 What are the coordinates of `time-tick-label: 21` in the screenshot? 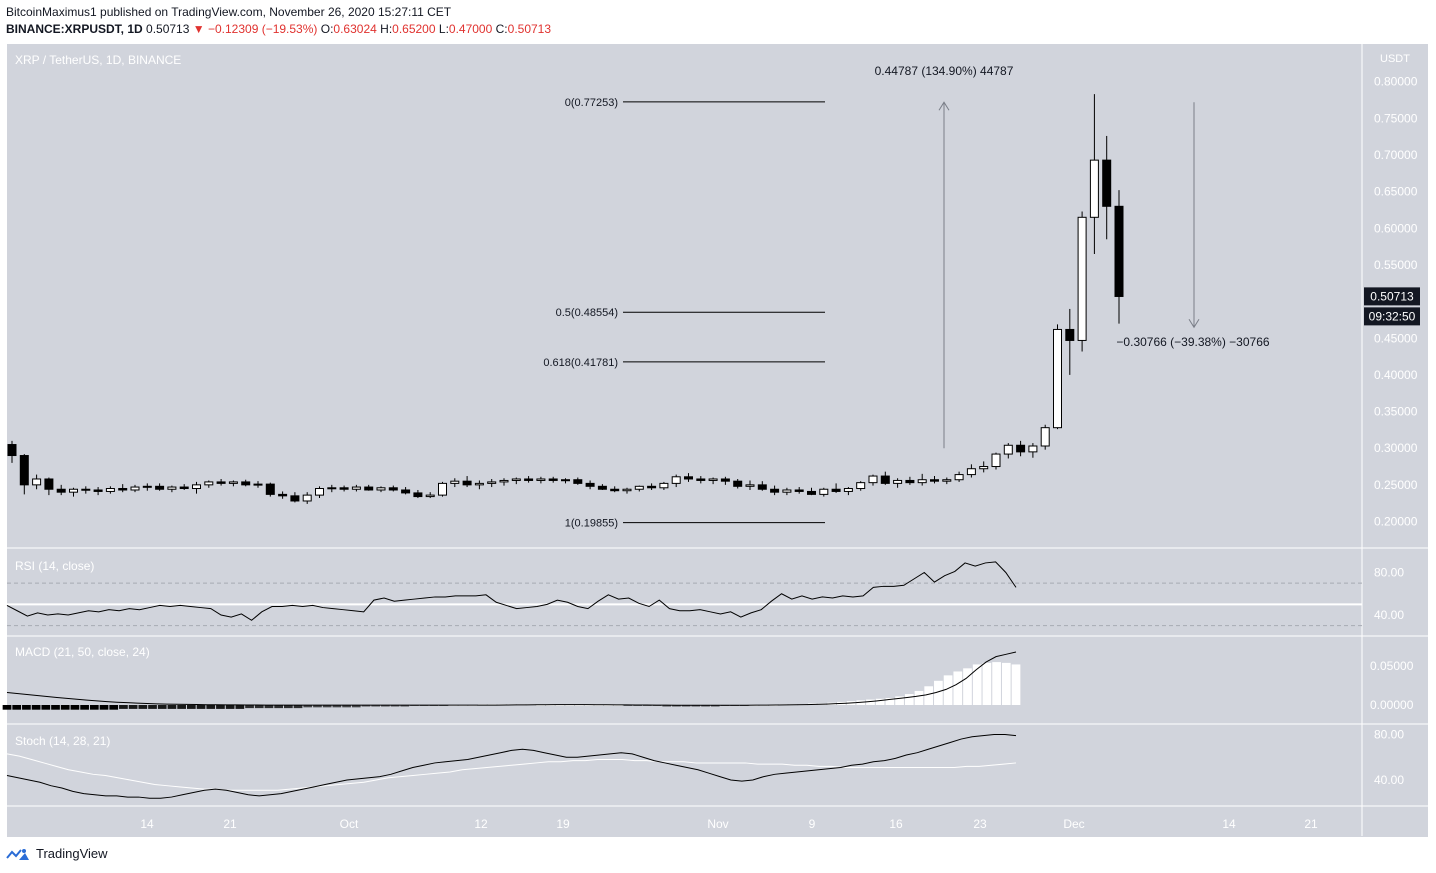 It's located at (230, 824).